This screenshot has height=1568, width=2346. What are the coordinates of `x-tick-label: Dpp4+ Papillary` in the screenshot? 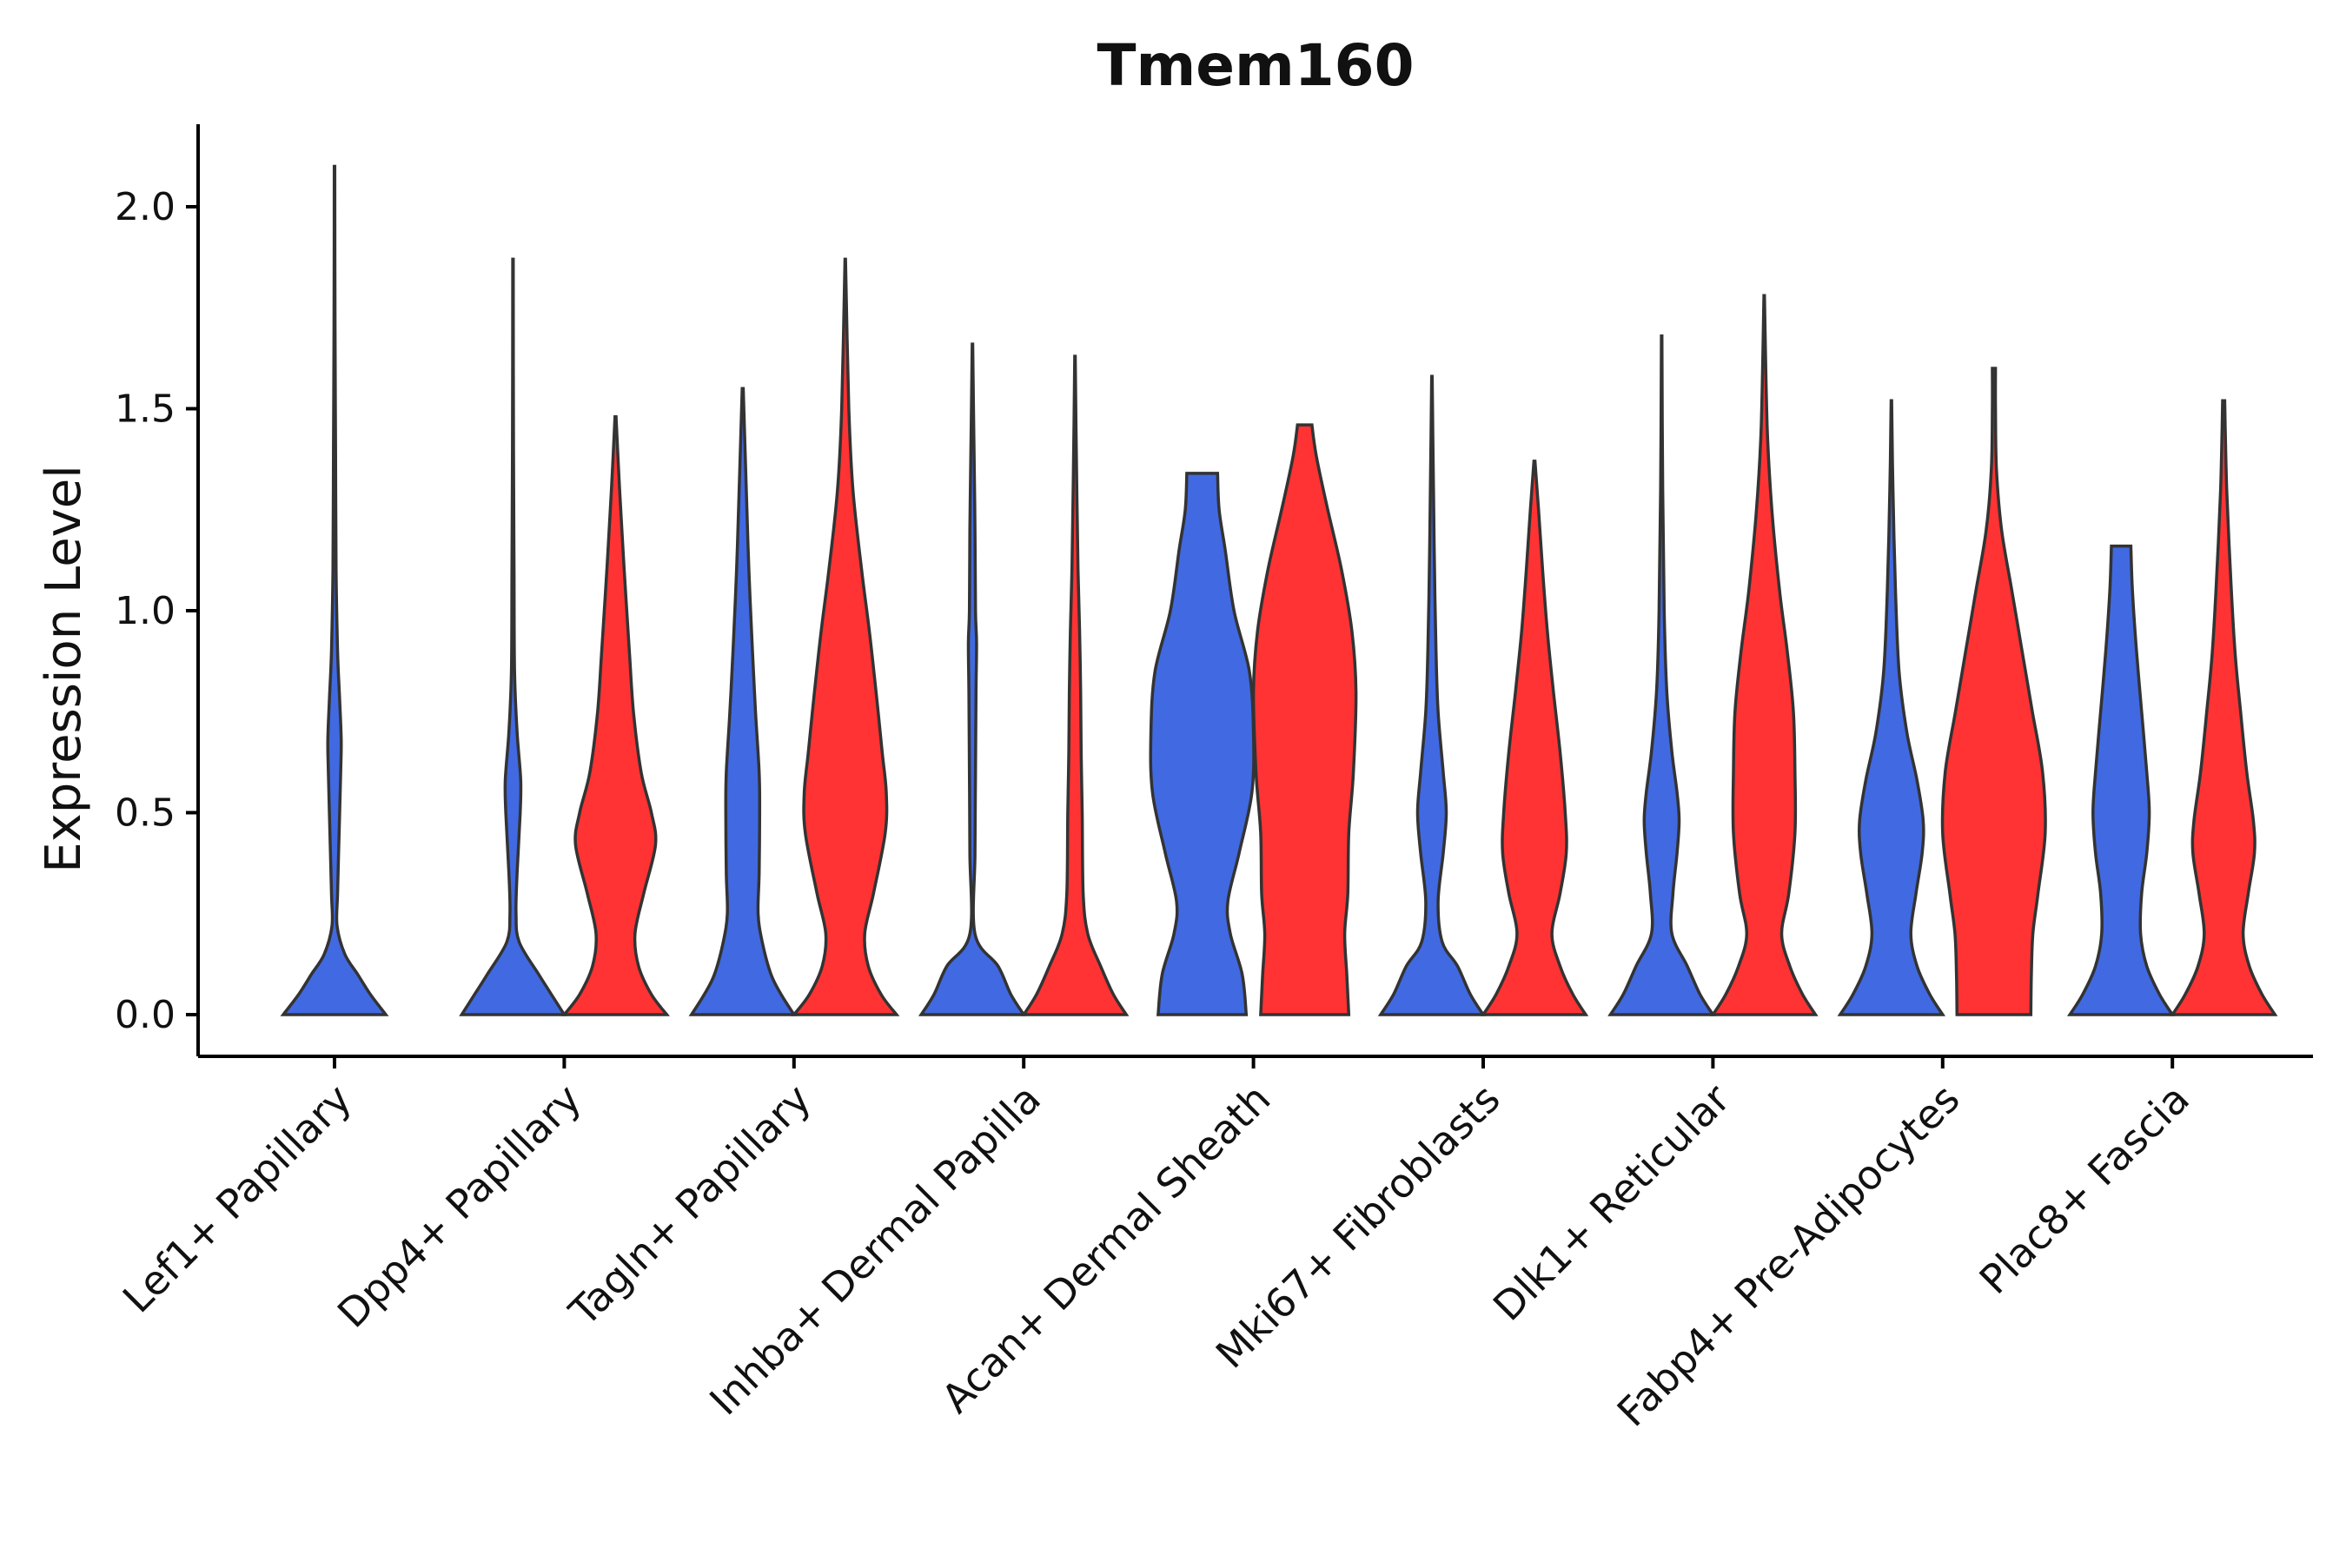 It's located at (459, 1206).